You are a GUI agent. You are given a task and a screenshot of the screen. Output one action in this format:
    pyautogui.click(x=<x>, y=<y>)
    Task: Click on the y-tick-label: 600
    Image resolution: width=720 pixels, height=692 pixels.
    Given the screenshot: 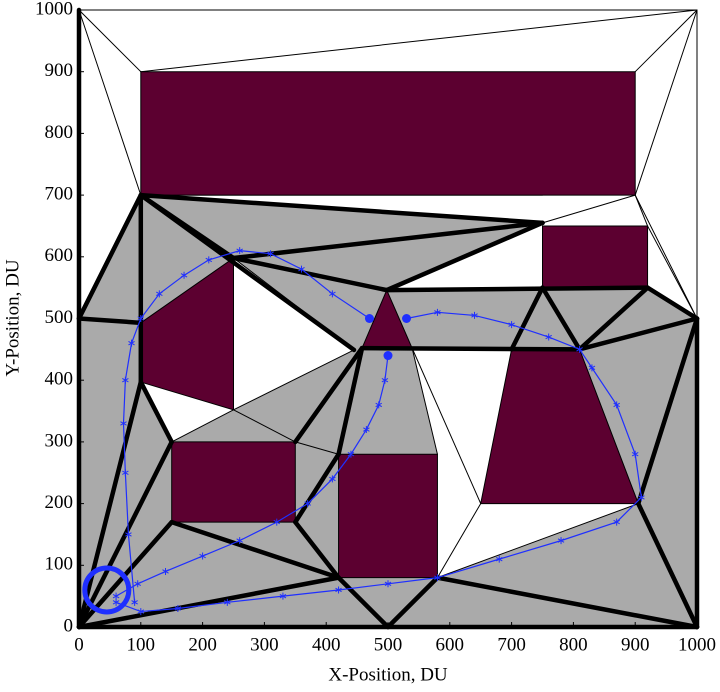 What is the action you would take?
    pyautogui.click(x=59, y=255)
    